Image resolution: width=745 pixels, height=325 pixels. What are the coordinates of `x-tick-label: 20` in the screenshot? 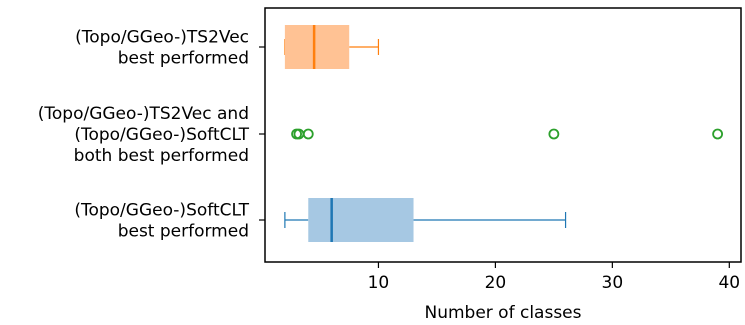 It's located at (496, 283).